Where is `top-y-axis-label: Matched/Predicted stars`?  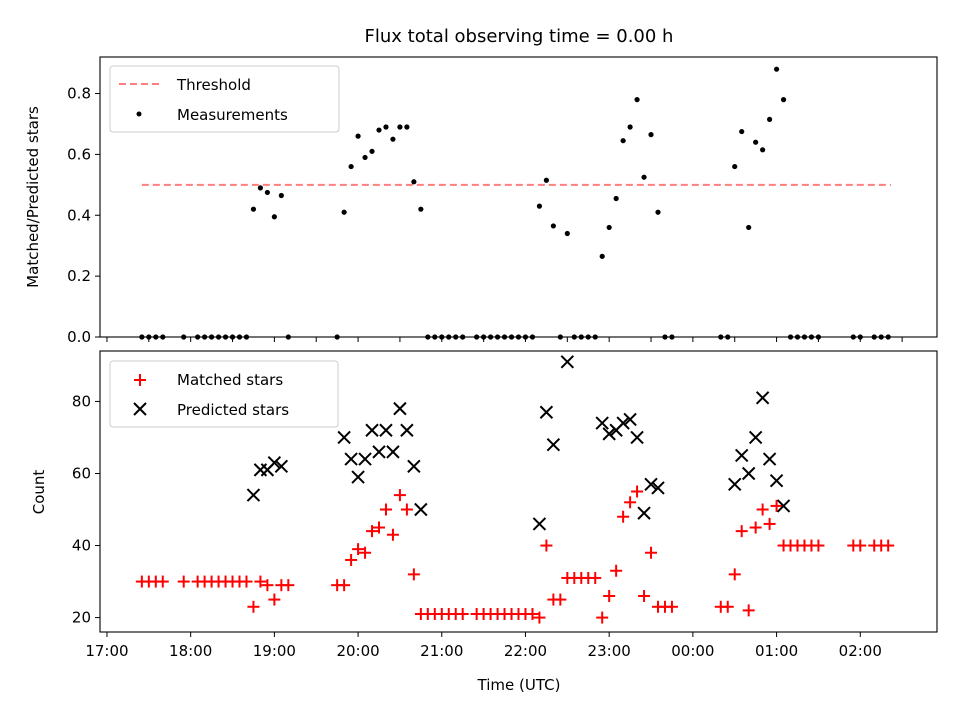
top-y-axis-label: Matched/Predicted stars is located at coordinates (33, 197).